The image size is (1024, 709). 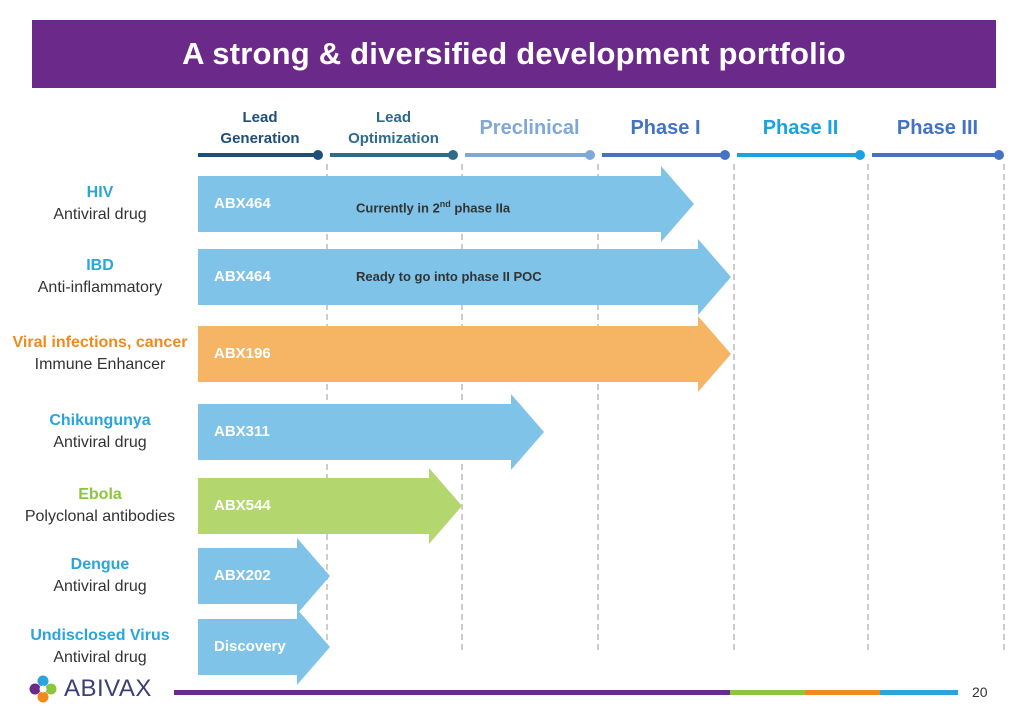 What do you see at coordinates (258, 155) in the screenshot?
I see `phase-line-lead-generation` at bounding box center [258, 155].